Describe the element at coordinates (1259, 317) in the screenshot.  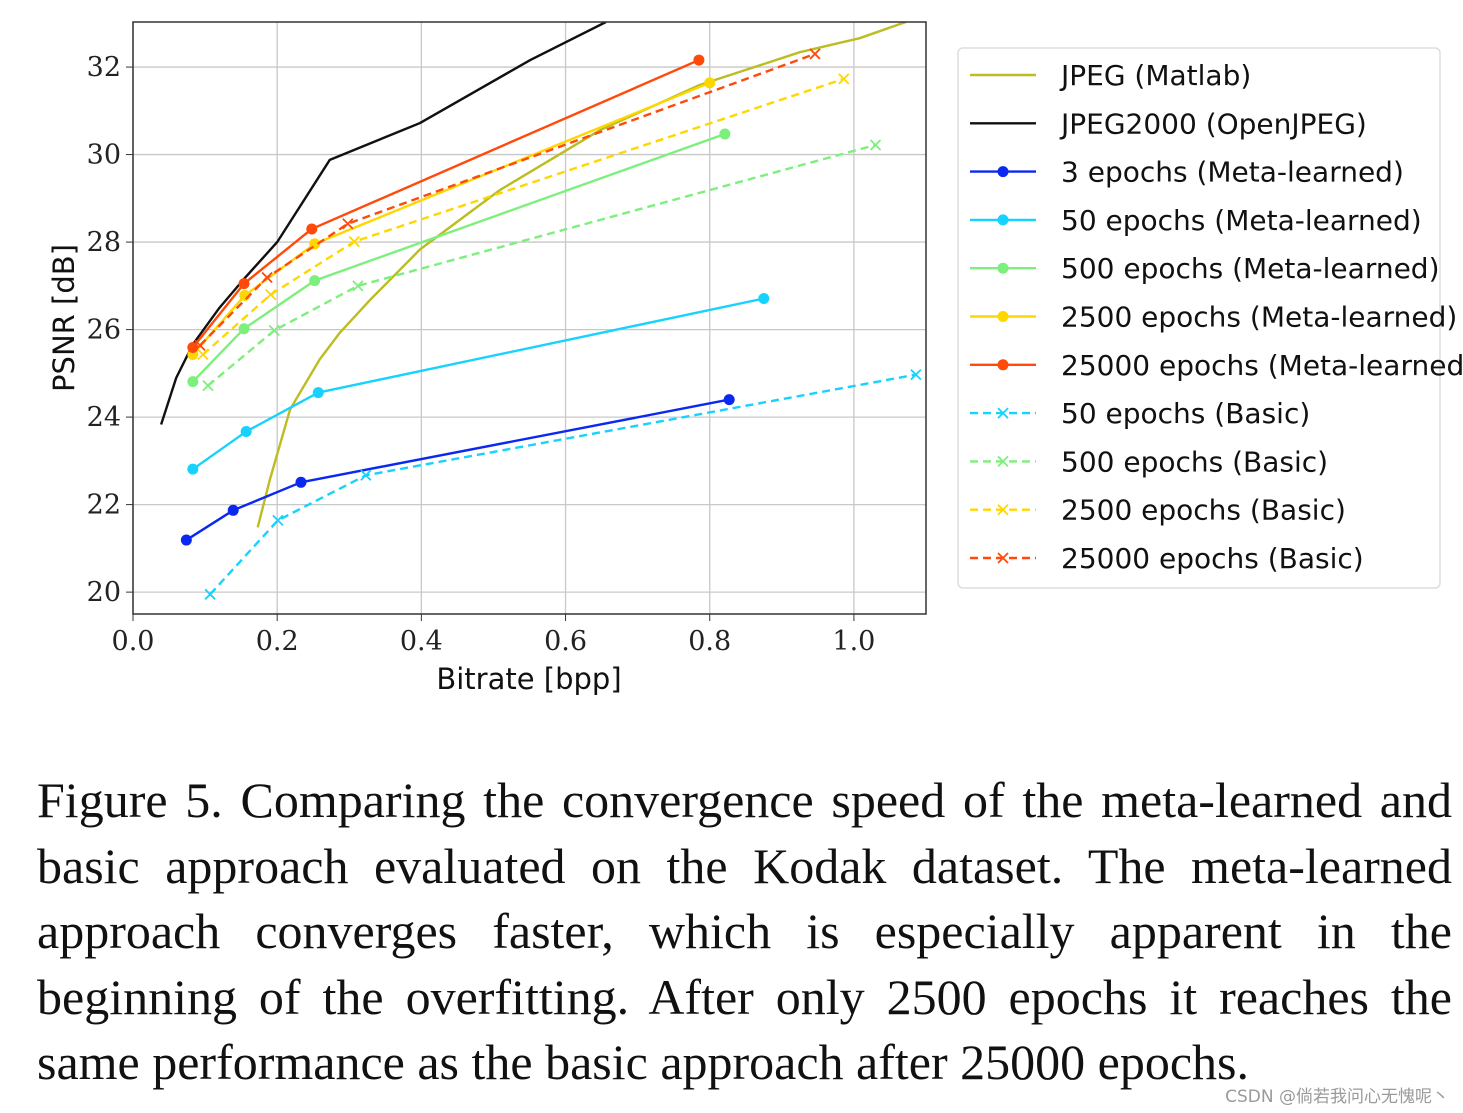
I see `legend-label-2500-epochs-meta-learned: 2500 epochs (Meta-learned)` at that location.